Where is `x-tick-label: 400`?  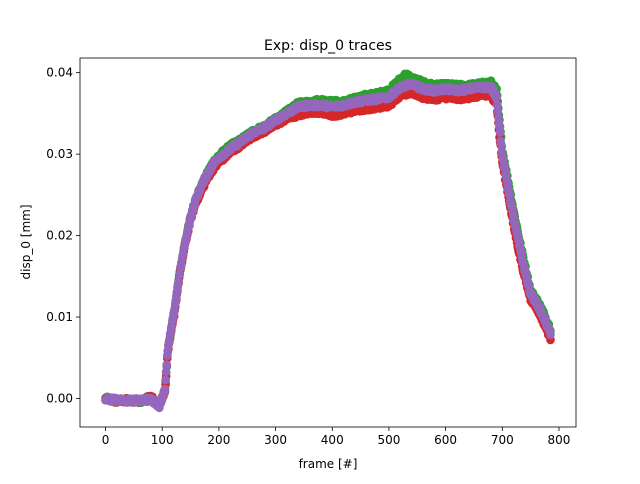 x-tick-label: 400 is located at coordinates (332, 440).